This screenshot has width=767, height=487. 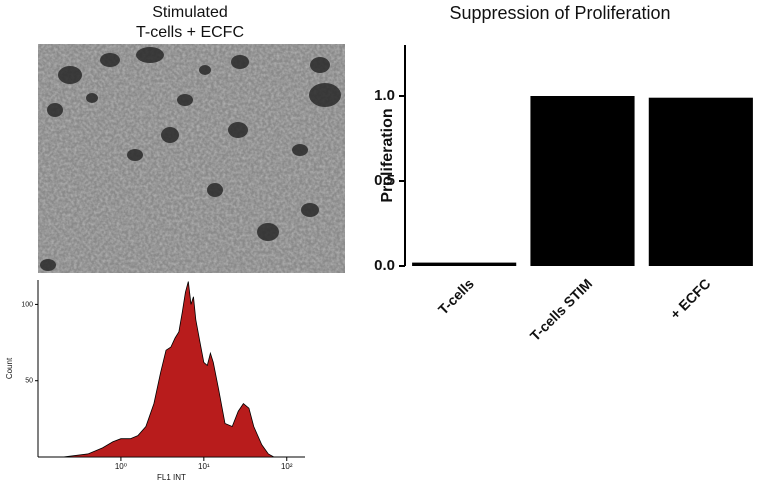 I want to click on x-tick-label: 10², so click(x=287, y=466).